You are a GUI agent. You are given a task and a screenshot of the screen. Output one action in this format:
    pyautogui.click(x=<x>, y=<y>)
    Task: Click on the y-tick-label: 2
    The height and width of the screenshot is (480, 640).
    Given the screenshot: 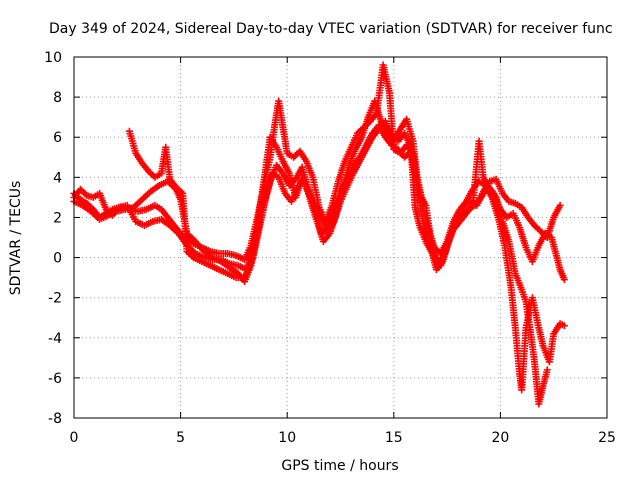 What is the action you would take?
    pyautogui.click(x=57, y=218)
    